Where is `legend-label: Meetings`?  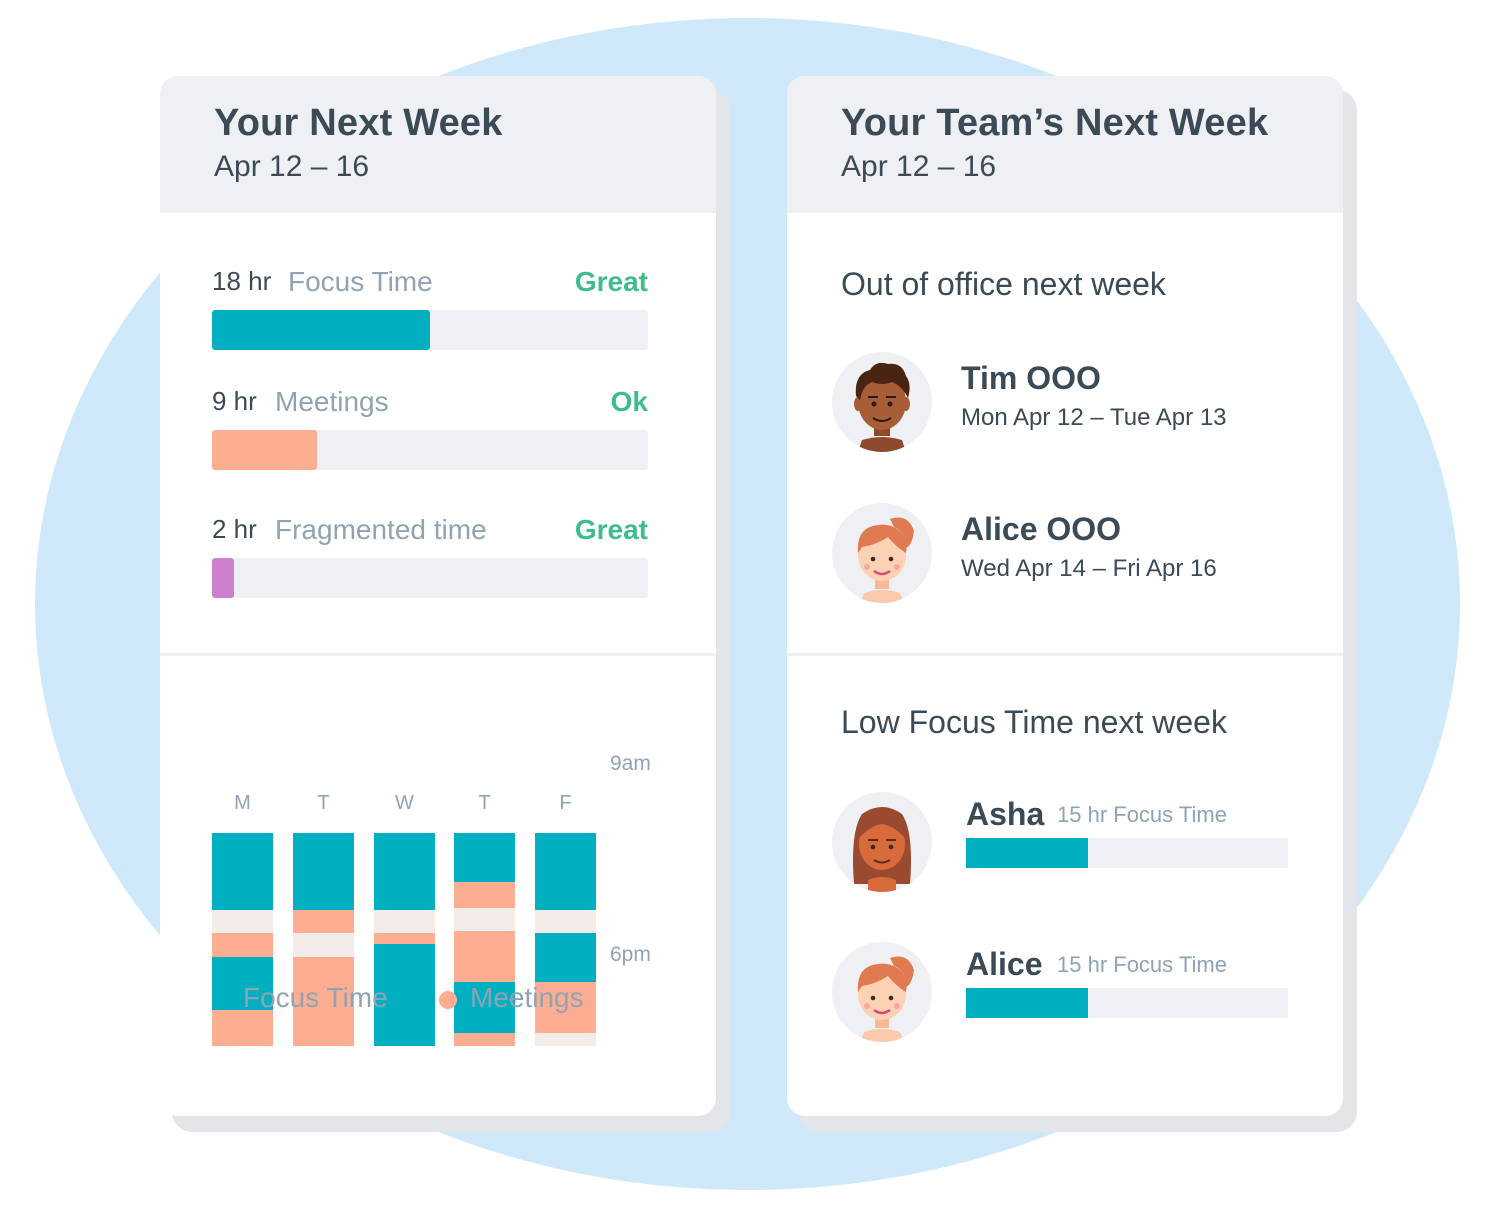 legend-label: Meetings is located at coordinates (527, 997).